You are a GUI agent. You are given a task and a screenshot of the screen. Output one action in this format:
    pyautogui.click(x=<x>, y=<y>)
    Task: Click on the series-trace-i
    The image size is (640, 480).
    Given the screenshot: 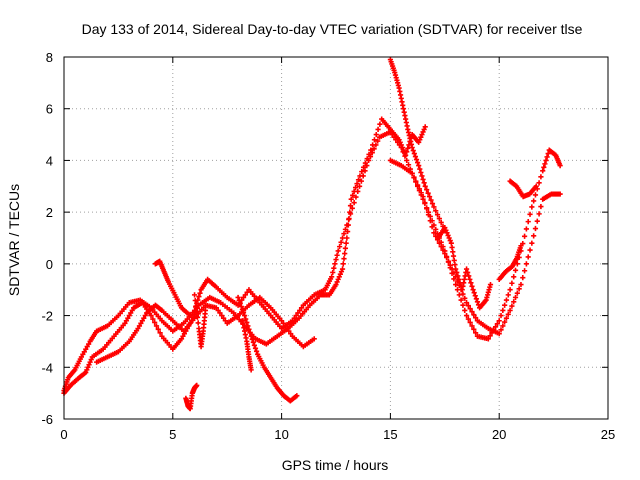 What is the action you would take?
    pyautogui.click(x=417, y=144)
    